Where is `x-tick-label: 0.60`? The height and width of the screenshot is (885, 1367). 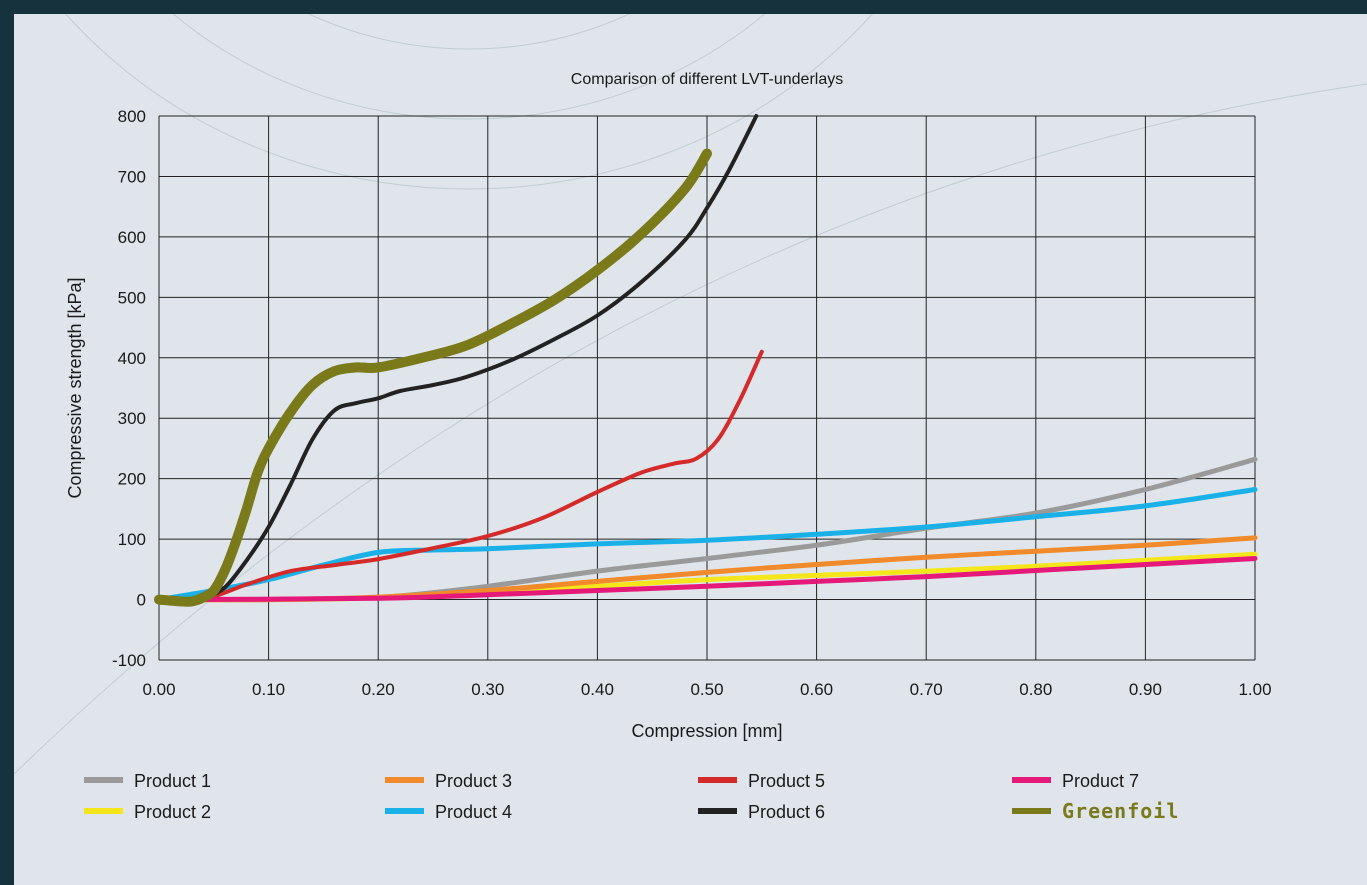 x-tick-label: 0.60 is located at coordinates (816, 689).